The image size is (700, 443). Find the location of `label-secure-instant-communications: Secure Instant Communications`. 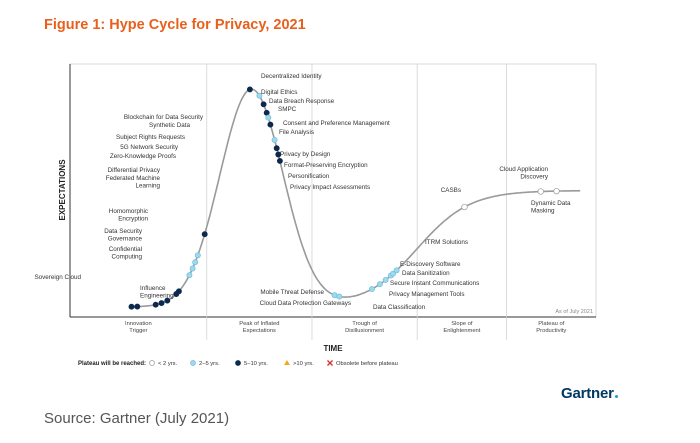

label-secure-instant-communications: Secure Instant Communications is located at coordinates (434, 283).